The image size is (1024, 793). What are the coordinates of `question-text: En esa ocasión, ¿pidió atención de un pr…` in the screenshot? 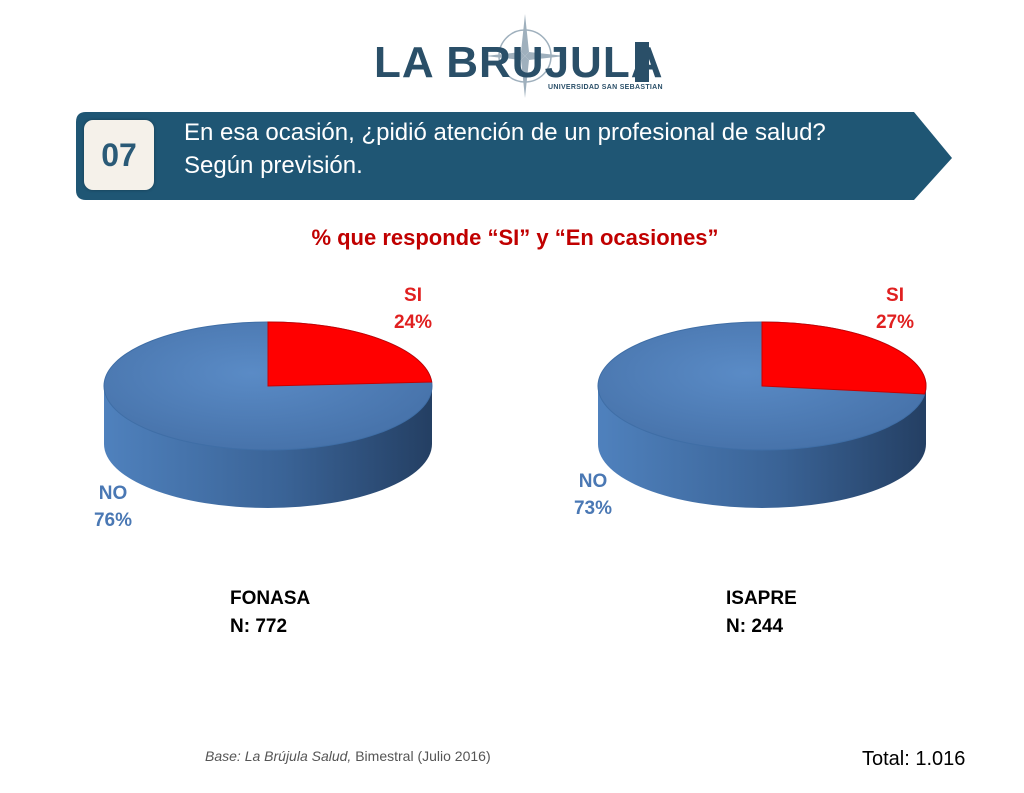 It's located at (505, 149).